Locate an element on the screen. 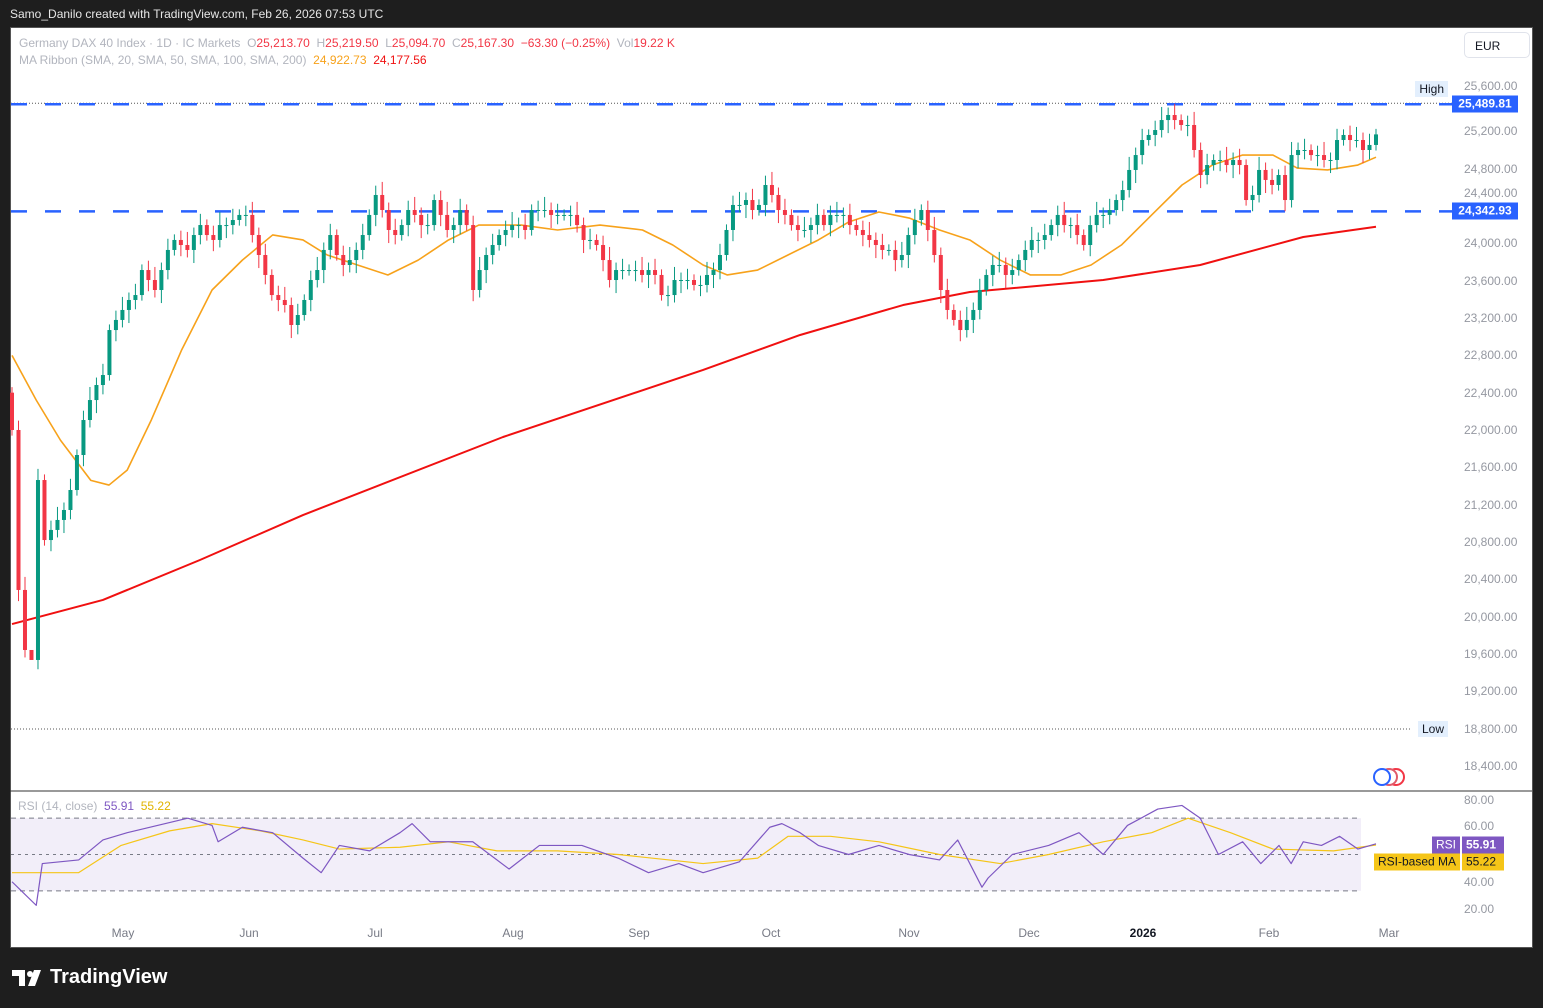 The height and width of the screenshot is (1008, 1543). sma20-value: 24,922.73 is located at coordinates (340, 60).